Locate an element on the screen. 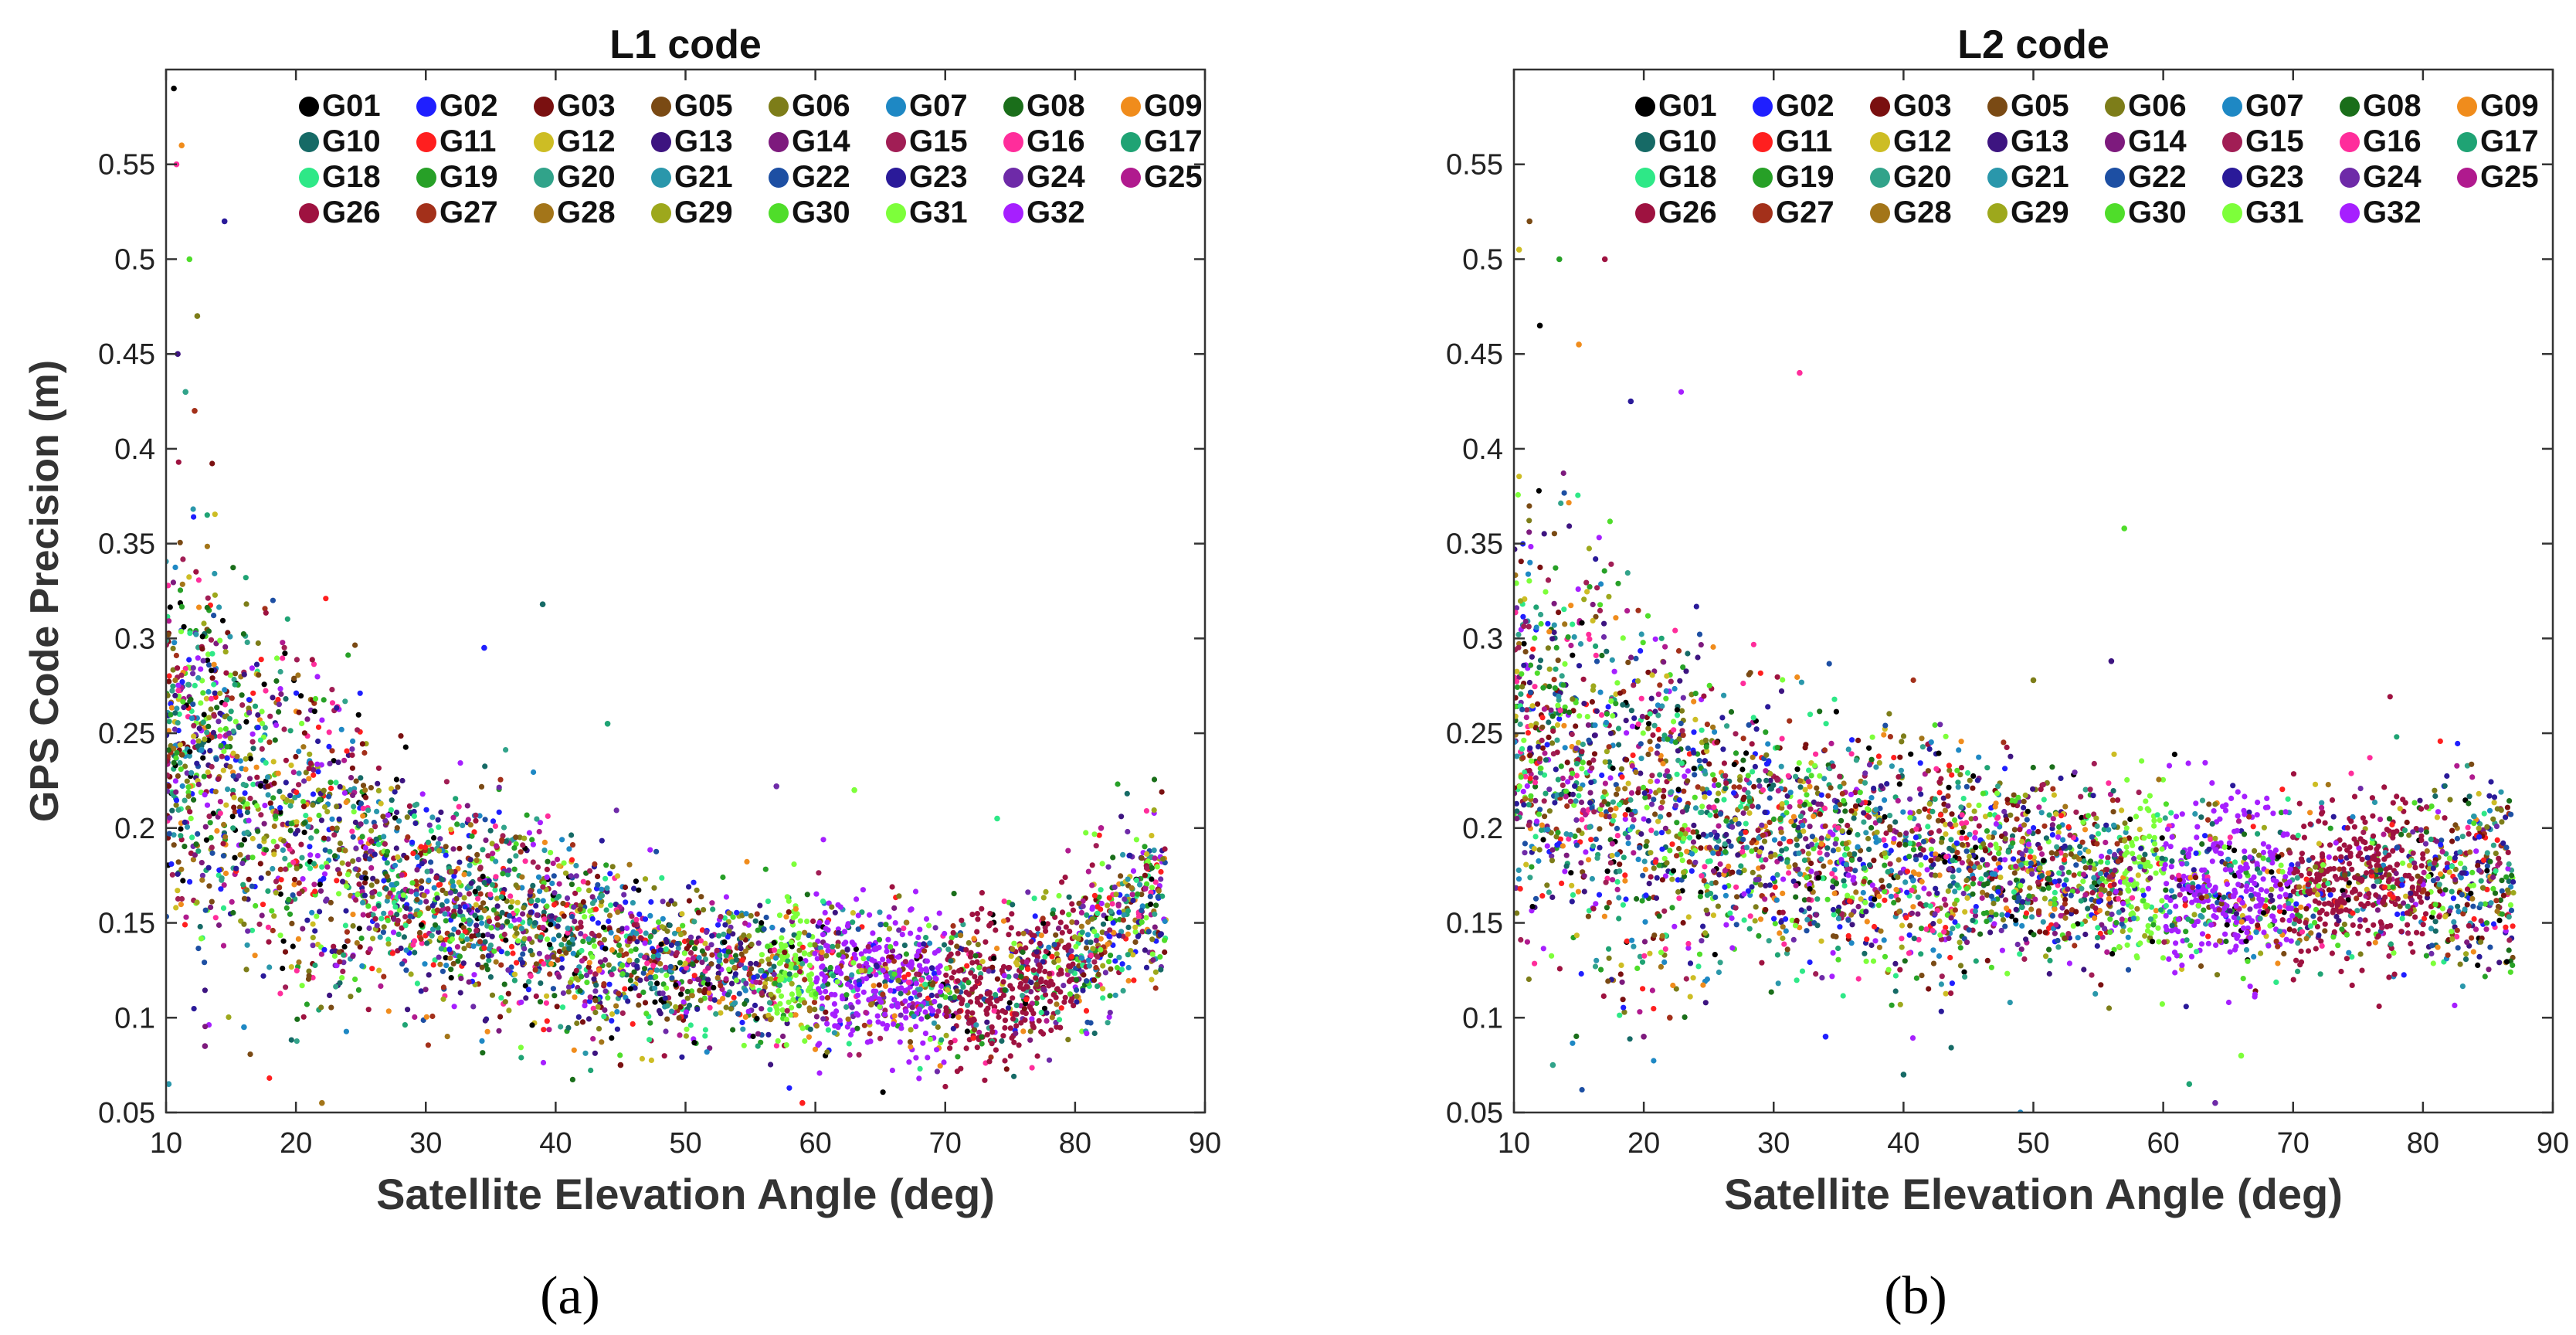  outlier-point is located at coordinates (169, 1084).